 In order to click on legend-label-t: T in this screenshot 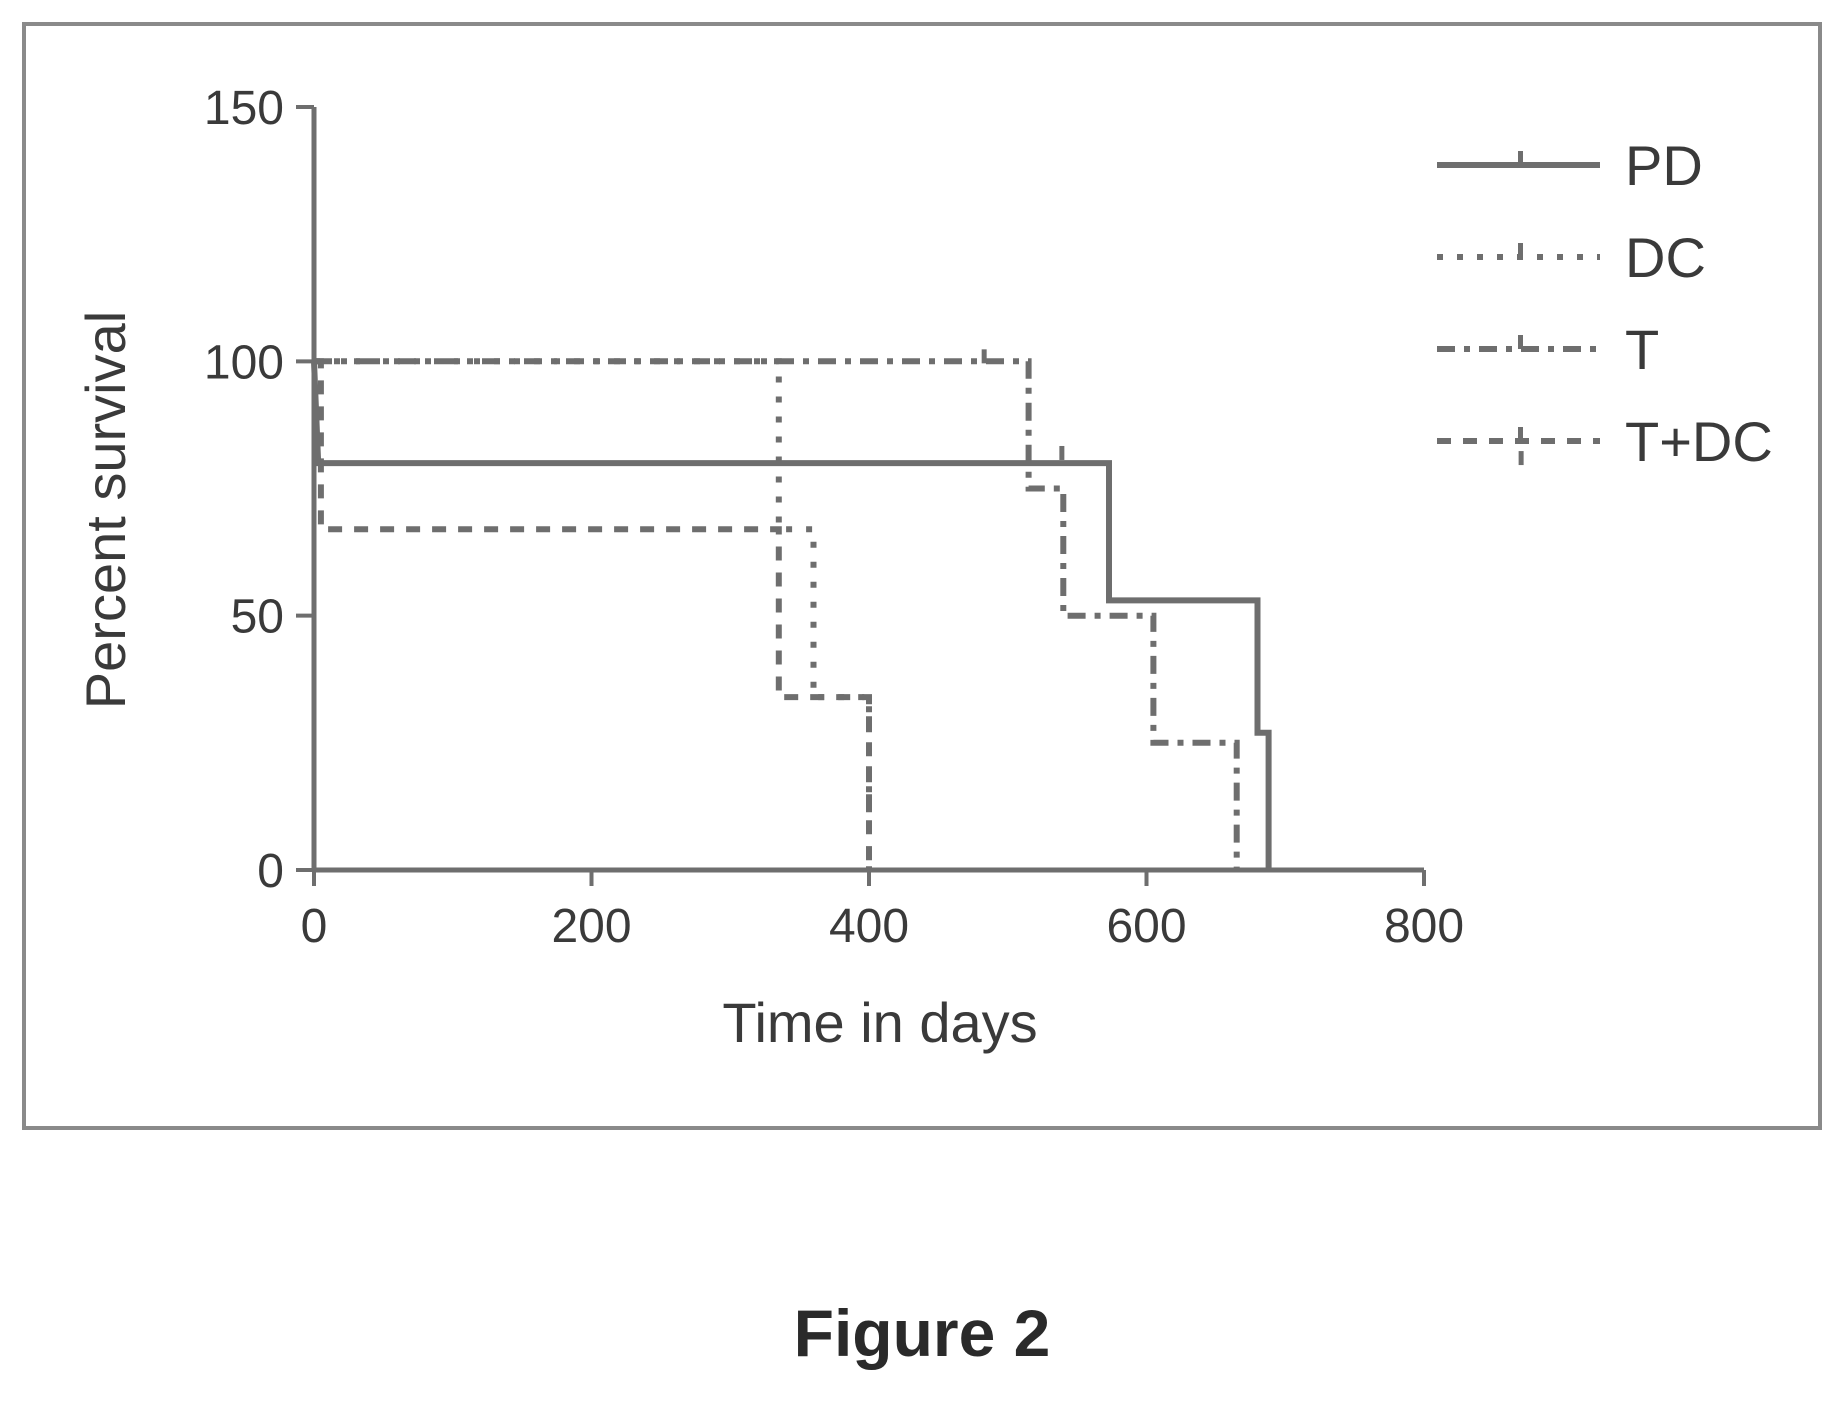, I will do `click(1642, 349)`.